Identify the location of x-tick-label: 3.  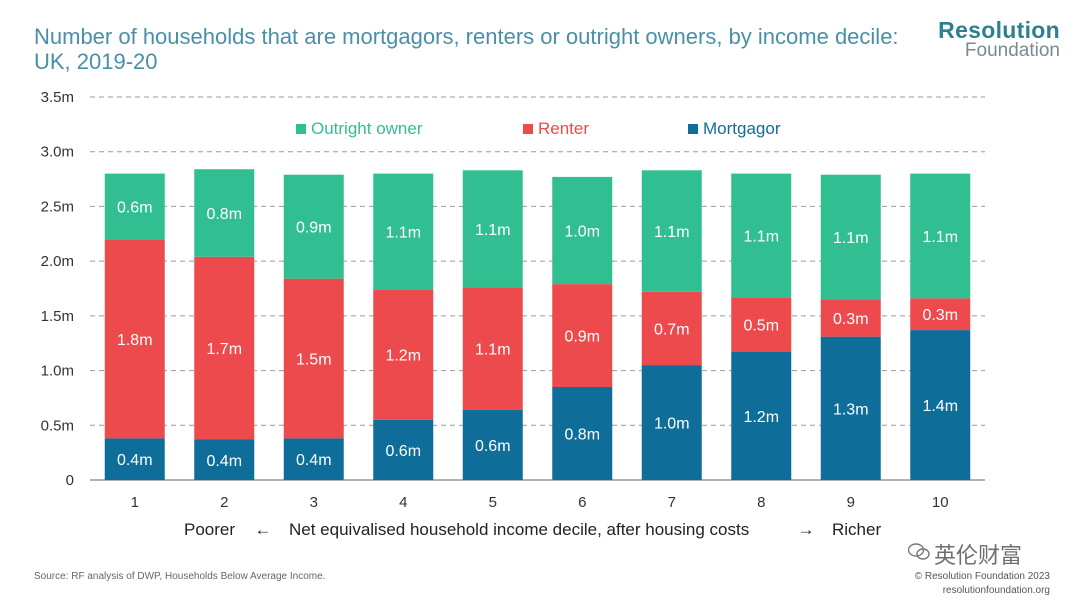
(314, 502).